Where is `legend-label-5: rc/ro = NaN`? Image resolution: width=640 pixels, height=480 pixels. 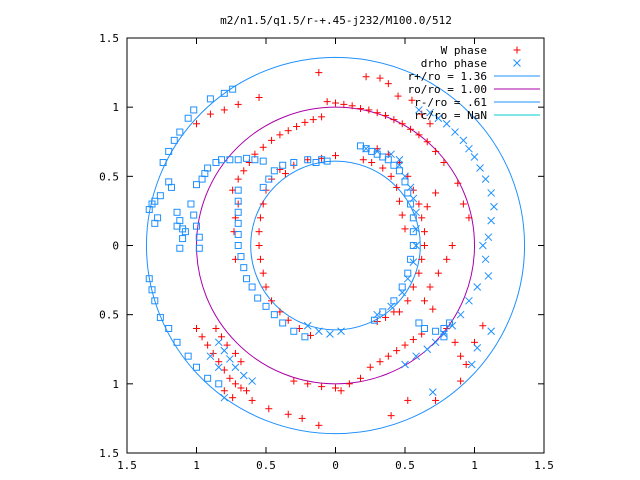
legend-label-5: rc/ro = NaN is located at coordinates (450, 115).